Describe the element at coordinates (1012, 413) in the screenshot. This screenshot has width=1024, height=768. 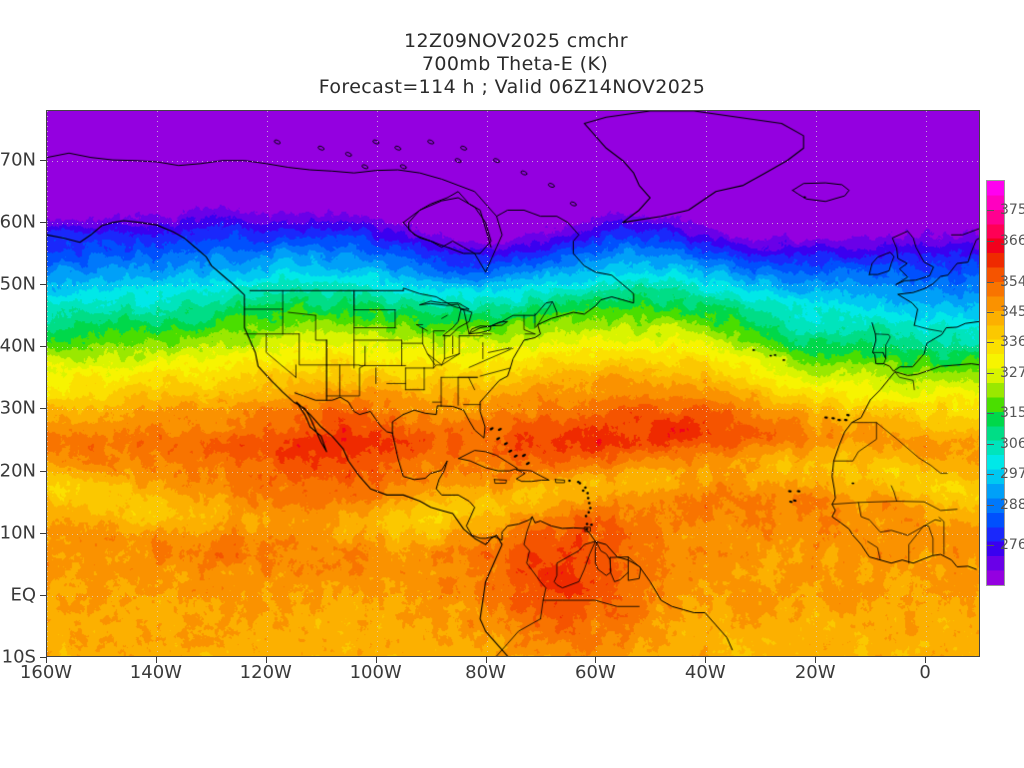
I see `colorbar-tick-label: 315` at that location.